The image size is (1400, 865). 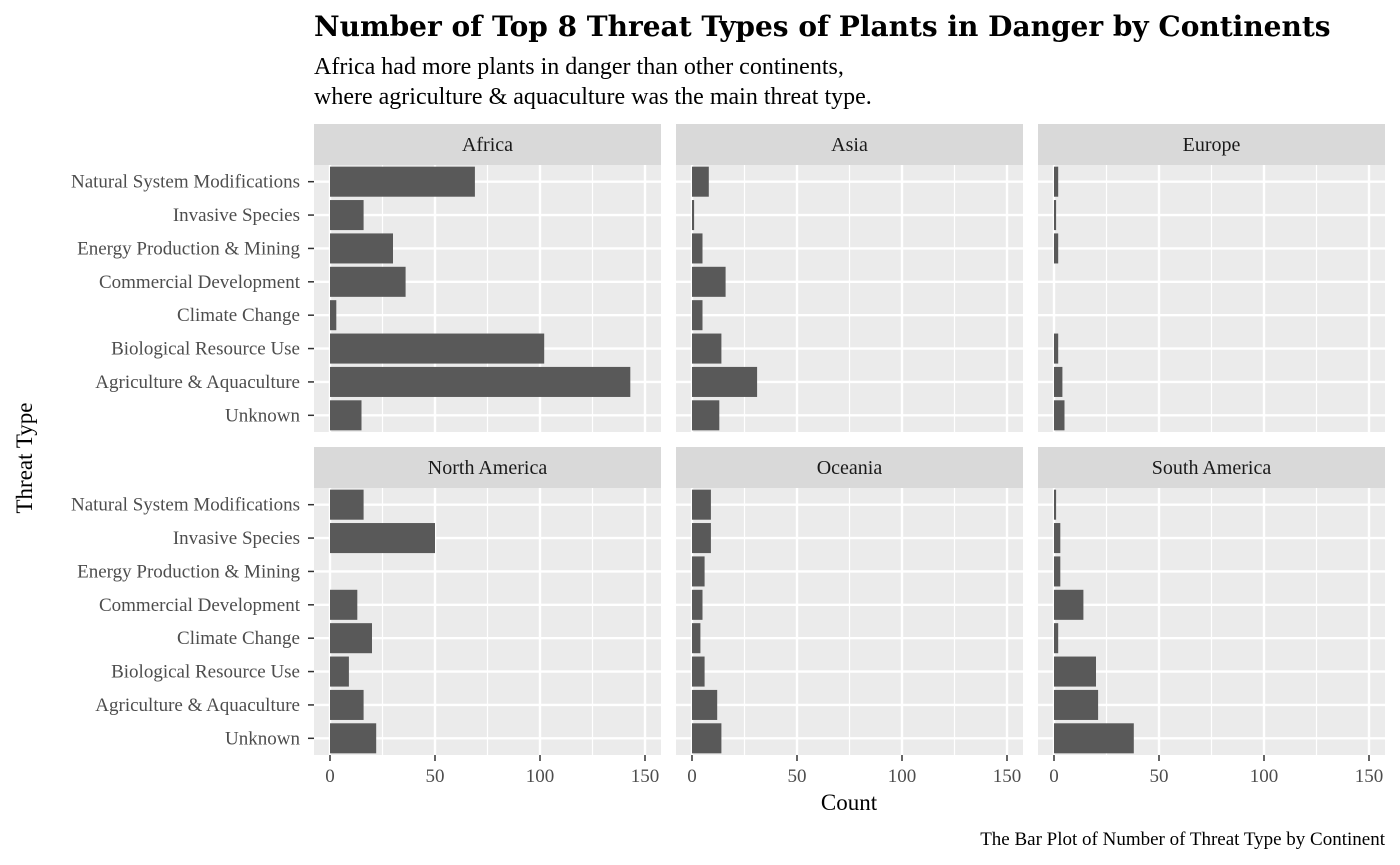 I want to click on strip-oceania, so click(x=849, y=467).